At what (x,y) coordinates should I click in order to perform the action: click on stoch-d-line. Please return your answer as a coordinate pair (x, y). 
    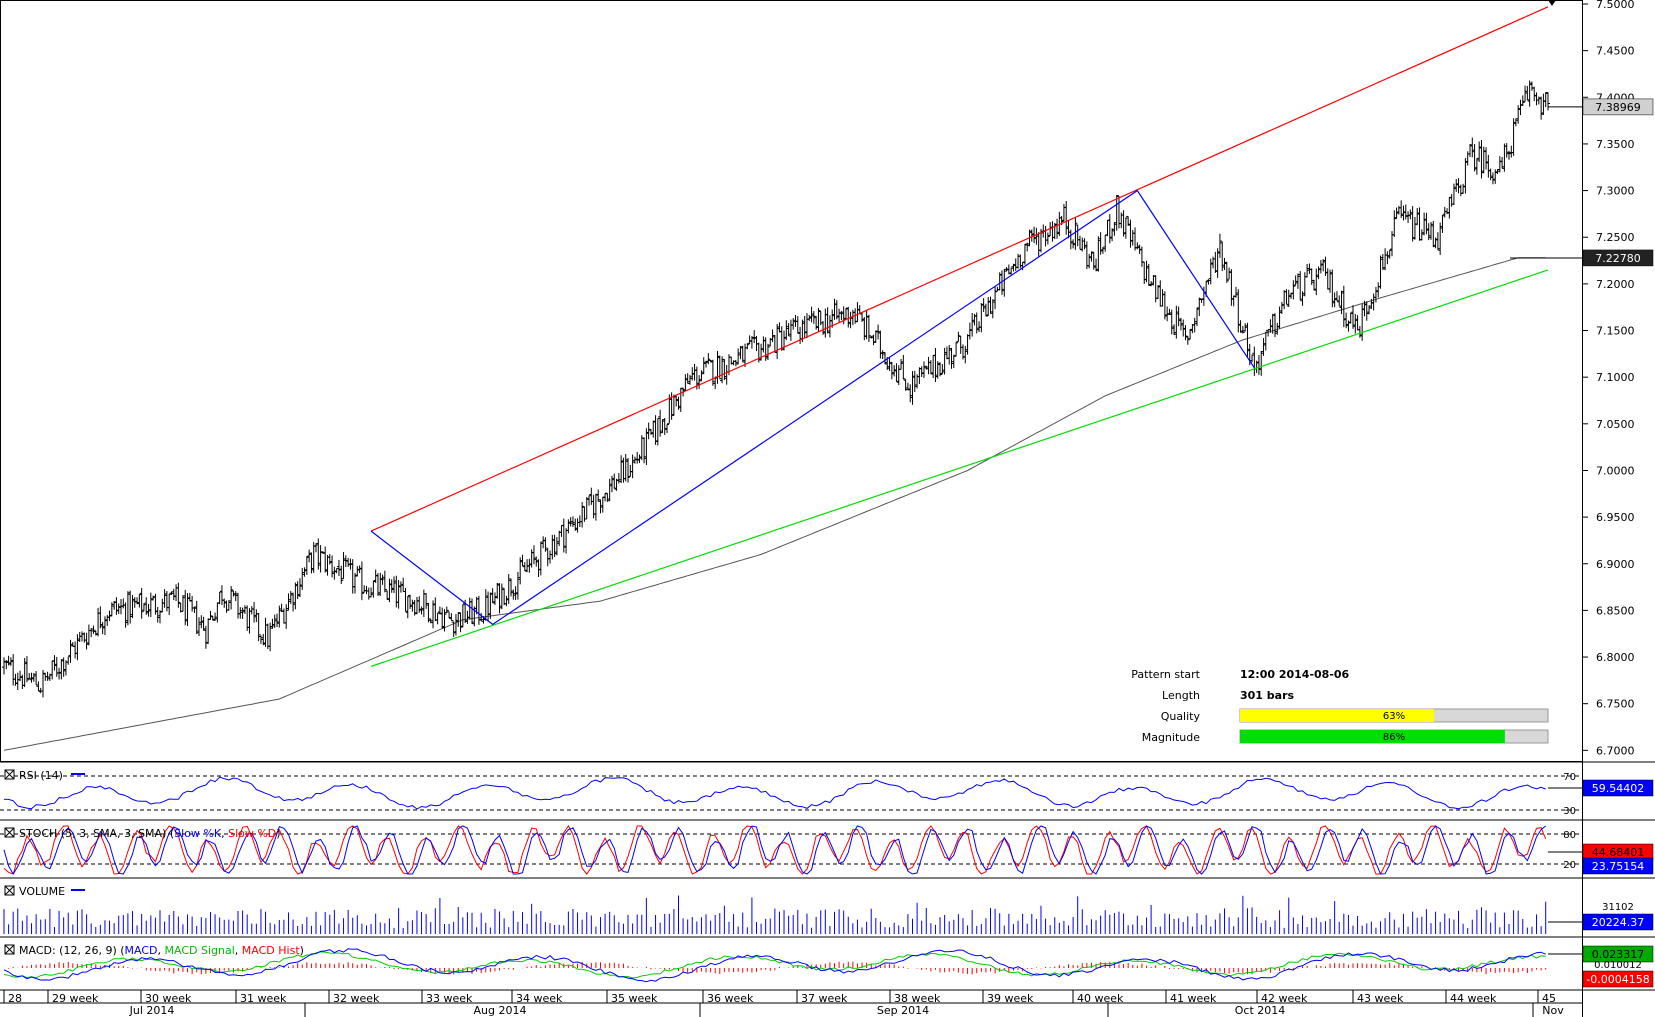
    Looking at the image, I should click on (775, 850).